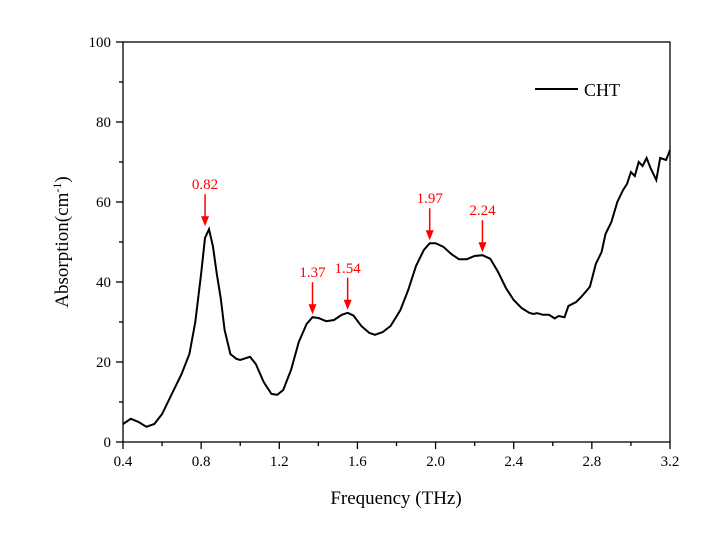  Describe the element at coordinates (103, 203) in the screenshot. I see `y-tick-label: 60` at that location.